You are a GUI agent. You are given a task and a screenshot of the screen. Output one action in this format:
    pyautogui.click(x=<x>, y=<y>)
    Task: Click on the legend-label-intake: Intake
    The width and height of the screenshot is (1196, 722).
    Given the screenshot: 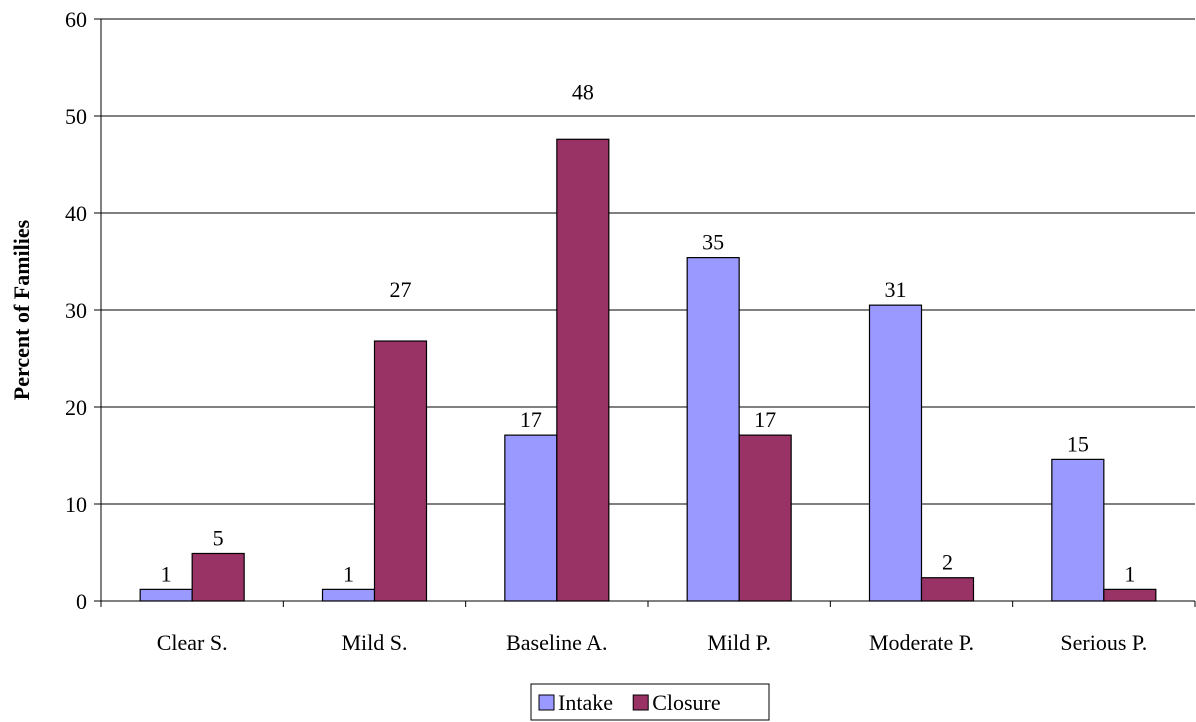 What is the action you would take?
    pyautogui.click(x=585, y=702)
    